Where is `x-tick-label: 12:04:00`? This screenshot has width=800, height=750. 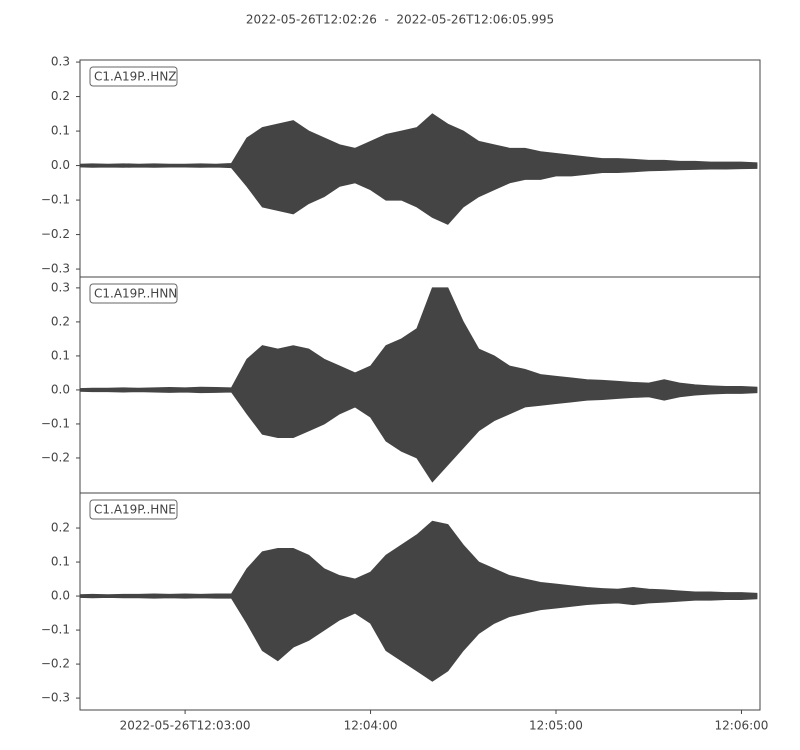 x-tick-label: 12:04:00 is located at coordinates (371, 726).